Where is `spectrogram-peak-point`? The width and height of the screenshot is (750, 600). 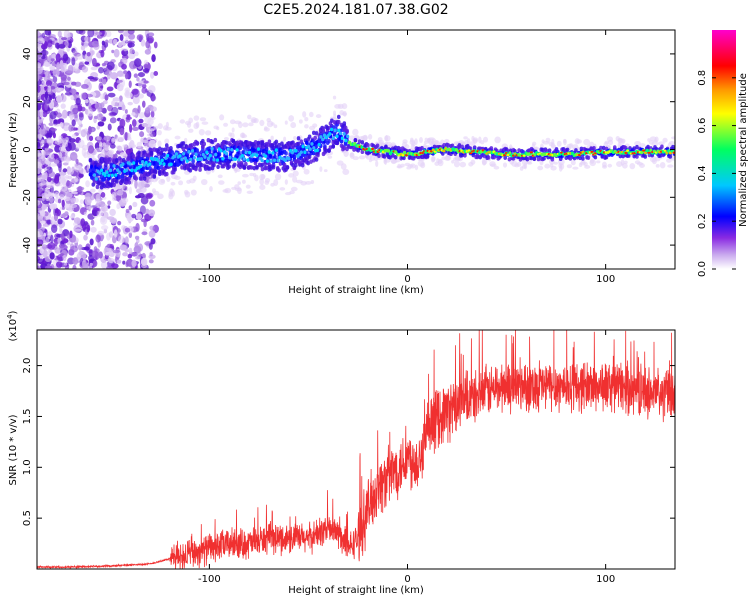
spectrogram-peak-point is located at coordinates (673, 152).